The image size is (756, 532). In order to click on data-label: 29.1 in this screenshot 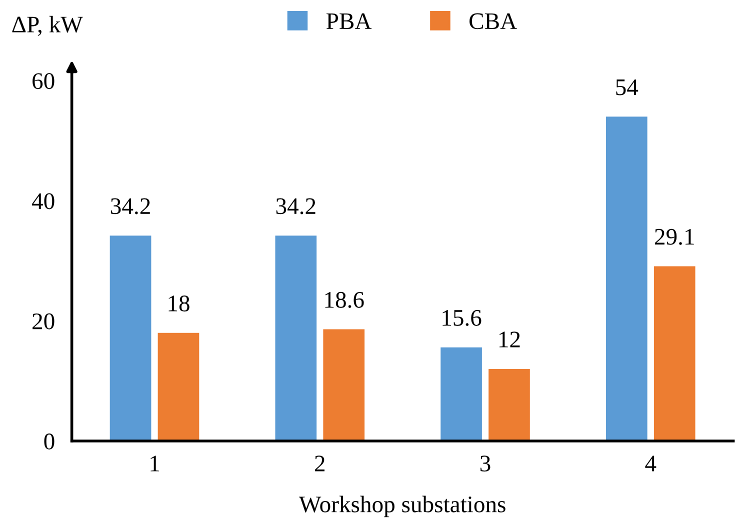, I will do `click(674, 236)`.